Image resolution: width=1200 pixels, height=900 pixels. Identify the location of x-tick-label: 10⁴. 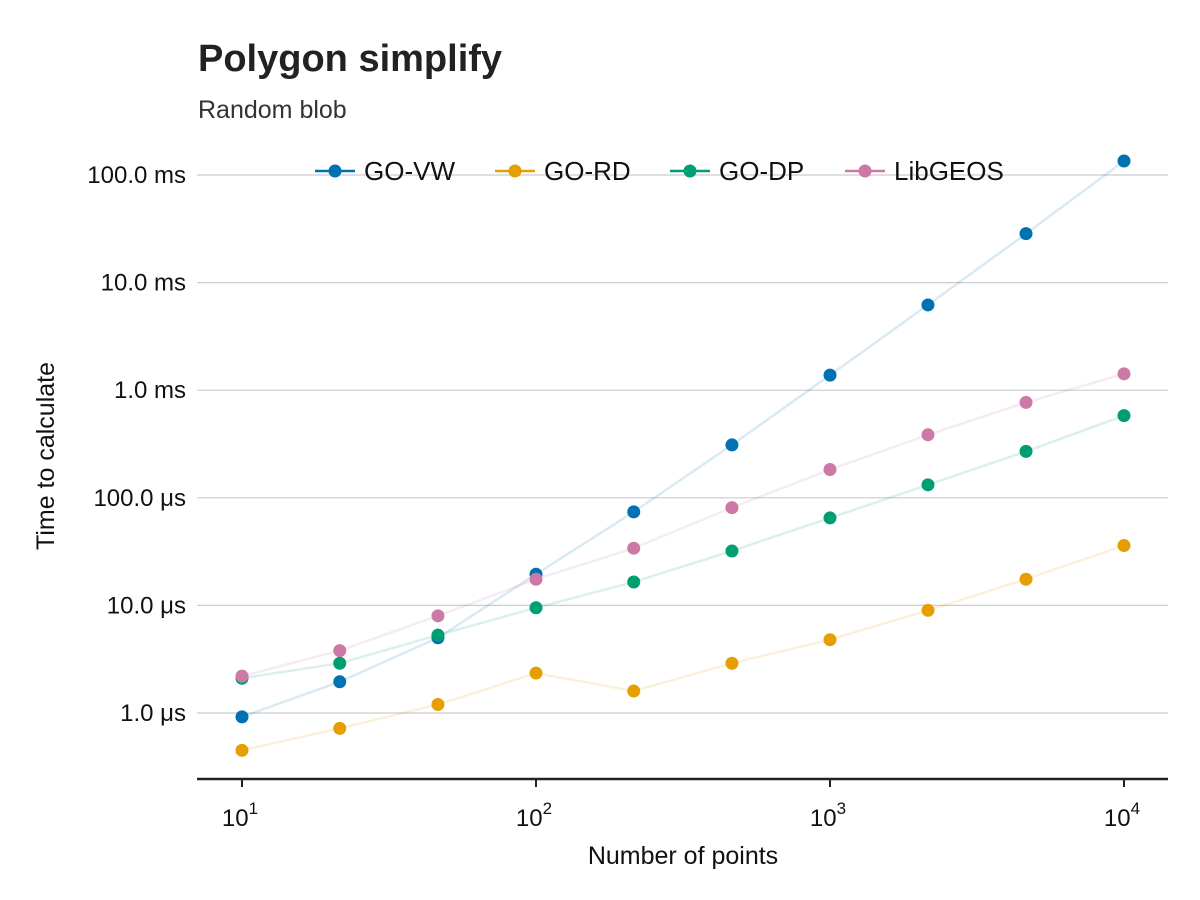
(1122, 815).